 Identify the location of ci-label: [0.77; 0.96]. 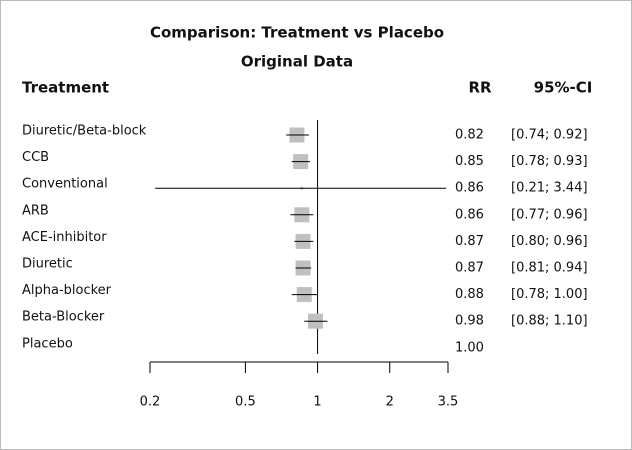
(549, 214).